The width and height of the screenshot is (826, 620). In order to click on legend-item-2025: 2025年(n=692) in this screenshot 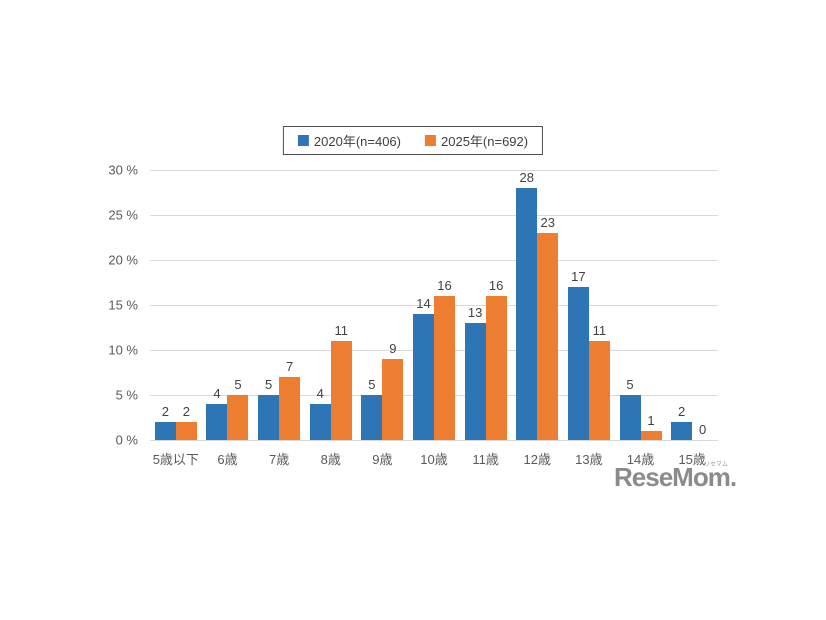, I will do `click(476, 140)`.